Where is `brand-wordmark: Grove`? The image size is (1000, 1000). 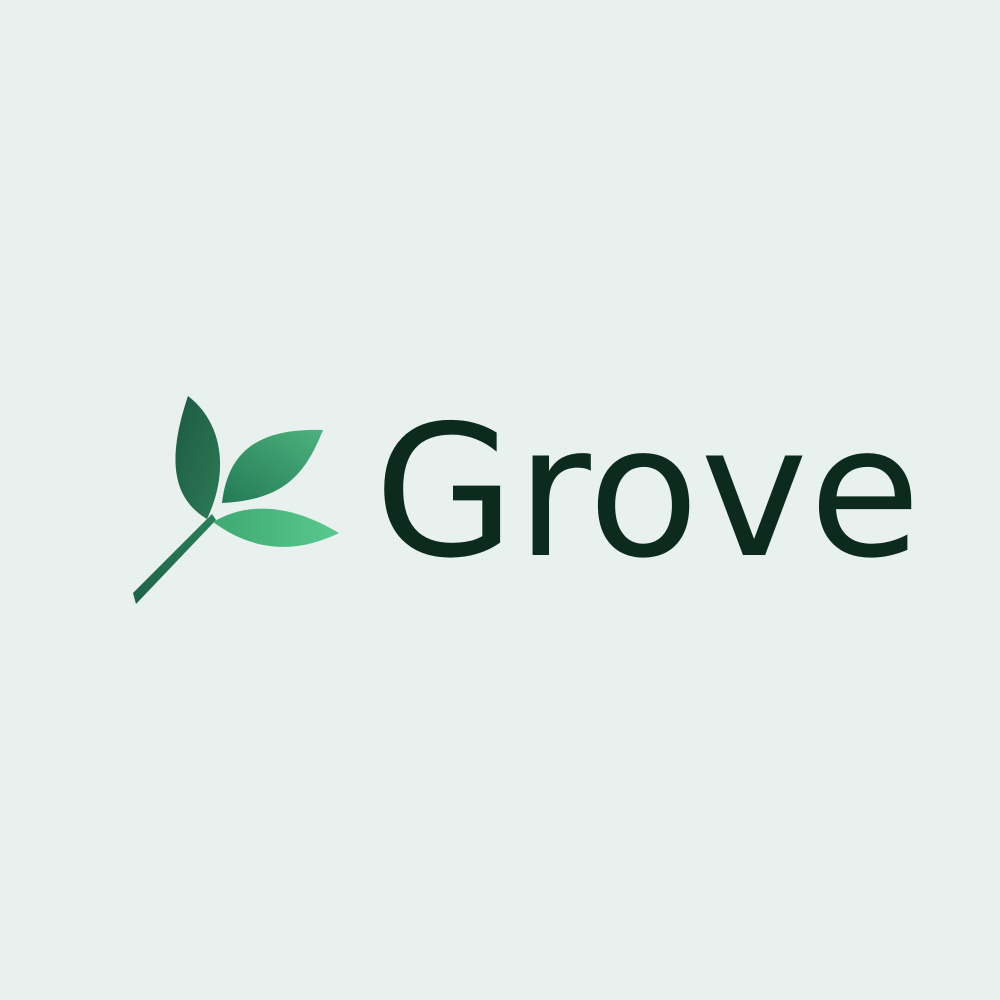
brand-wordmark: Grove is located at coordinates (648, 492).